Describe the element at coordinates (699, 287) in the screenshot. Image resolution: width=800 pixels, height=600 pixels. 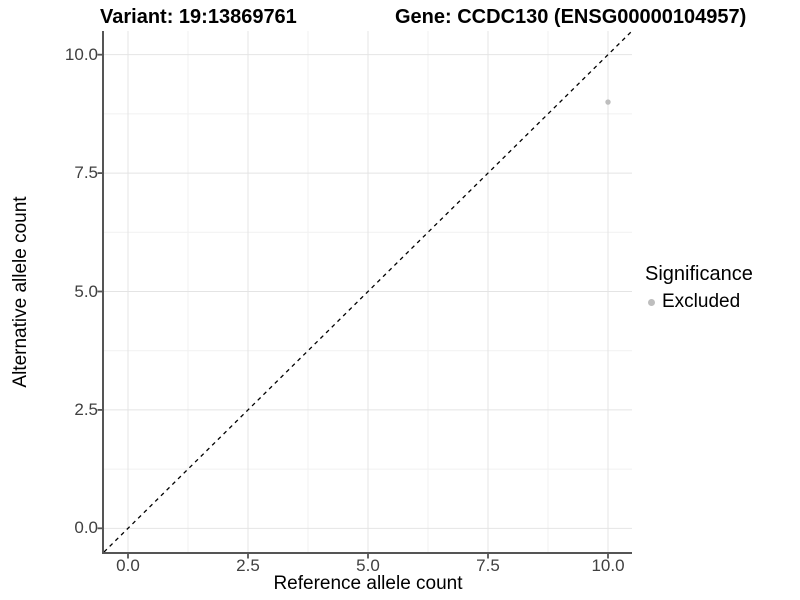
I see `legend: Significance Excluded` at that location.